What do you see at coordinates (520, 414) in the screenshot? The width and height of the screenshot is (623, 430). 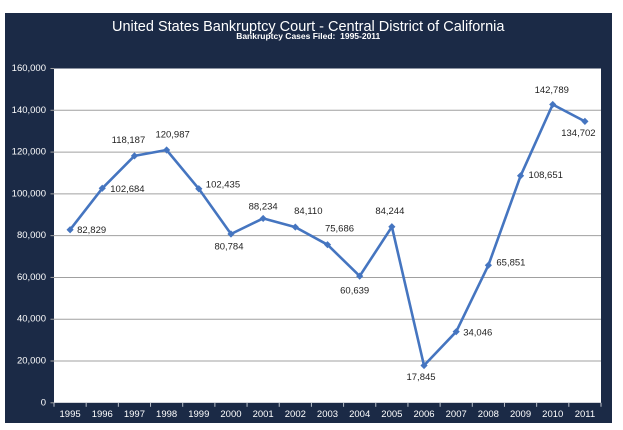 I see `x-axis-label: 2009` at bounding box center [520, 414].